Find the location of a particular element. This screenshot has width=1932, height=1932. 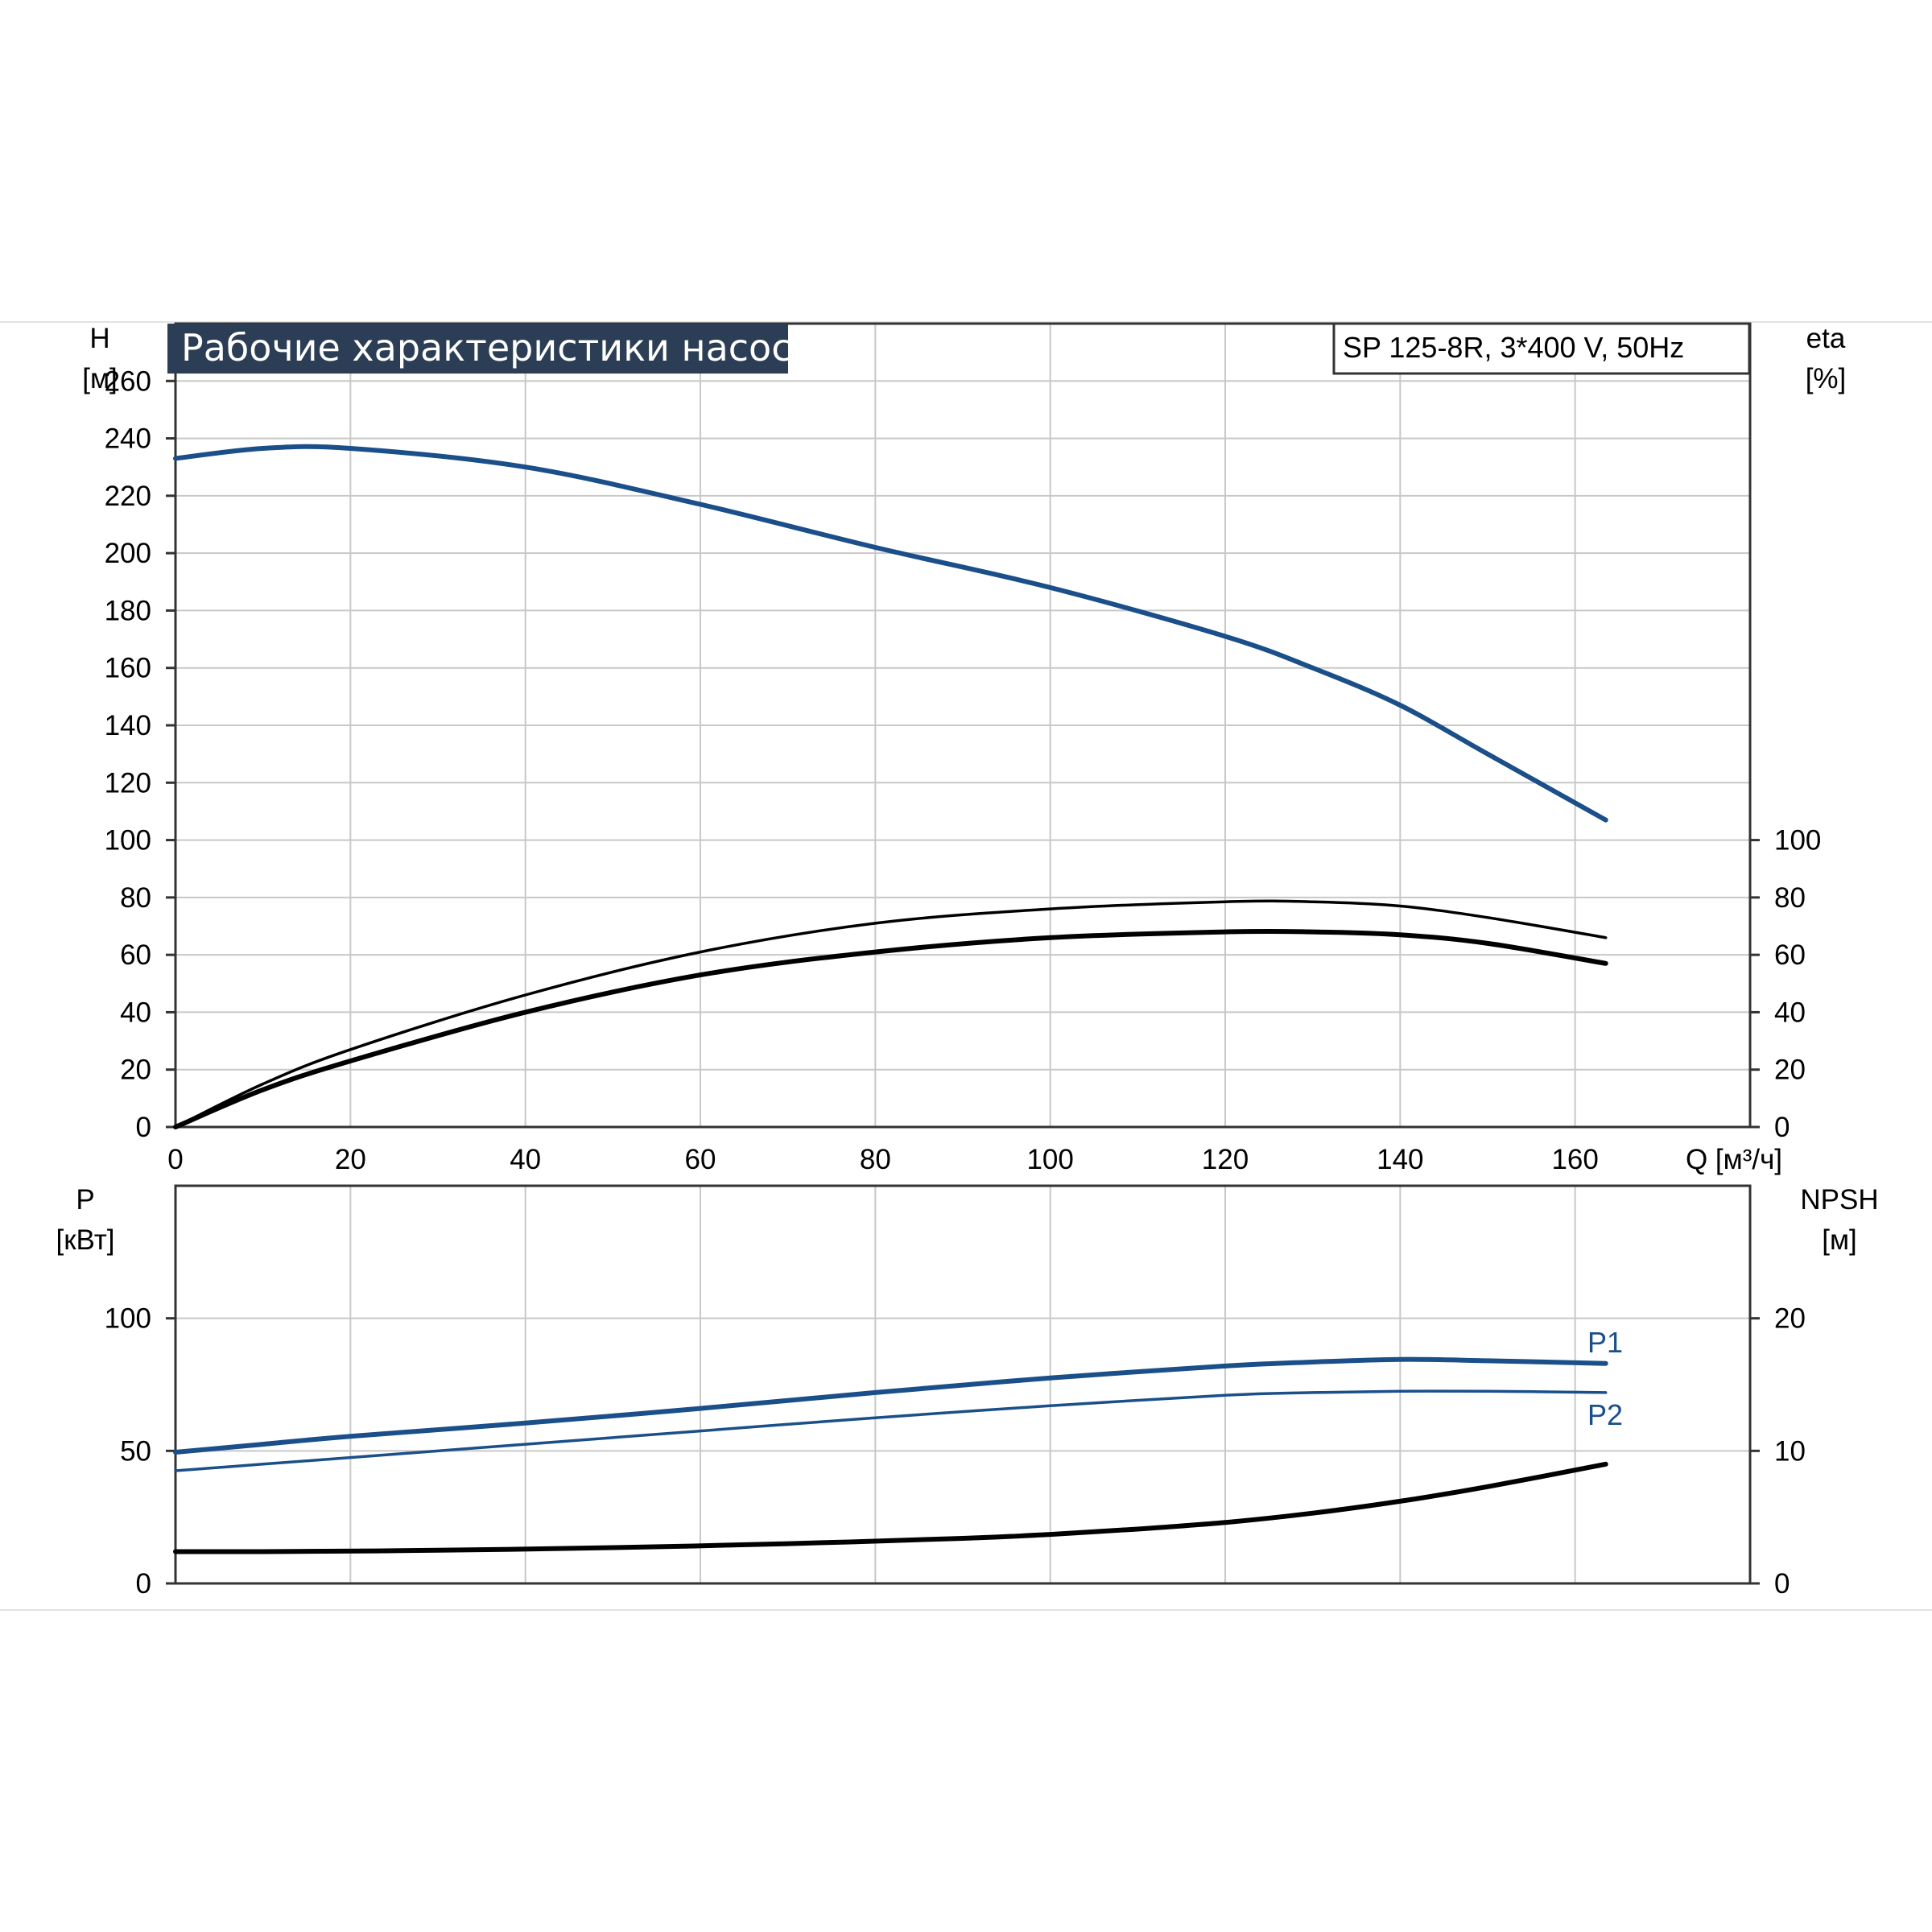

curve-bottom-p1 is located at coordinates (890, 1405).